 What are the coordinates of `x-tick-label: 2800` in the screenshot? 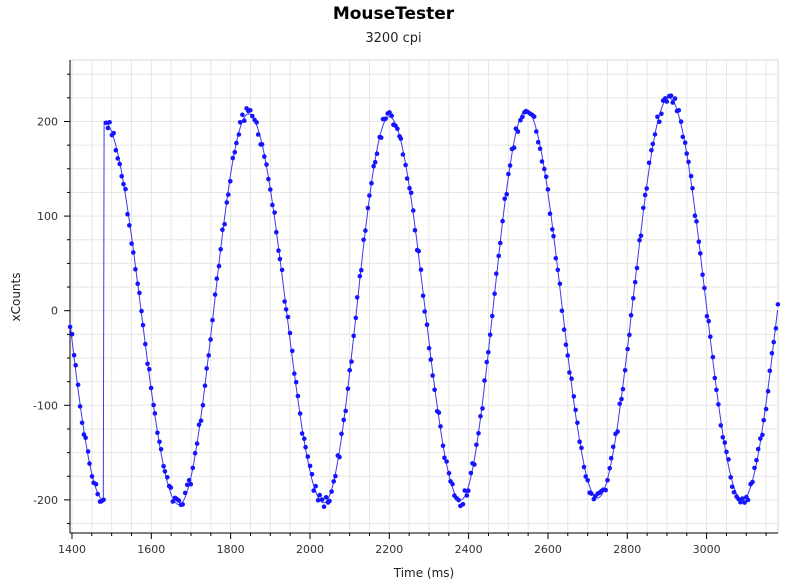 It's located at (627, 549).